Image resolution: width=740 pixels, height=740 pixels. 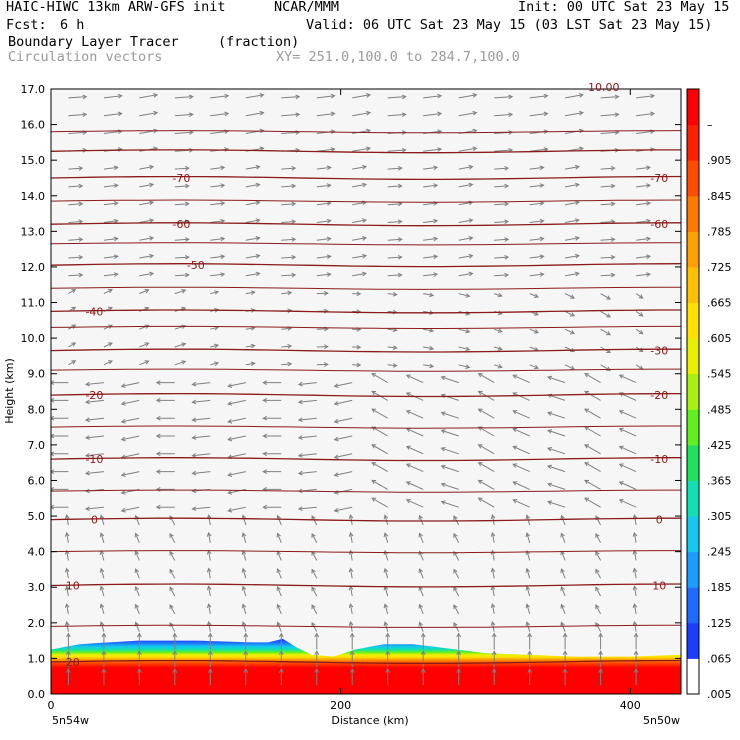 I want to click on colorbar-label: –, so click(x=710, y=125).